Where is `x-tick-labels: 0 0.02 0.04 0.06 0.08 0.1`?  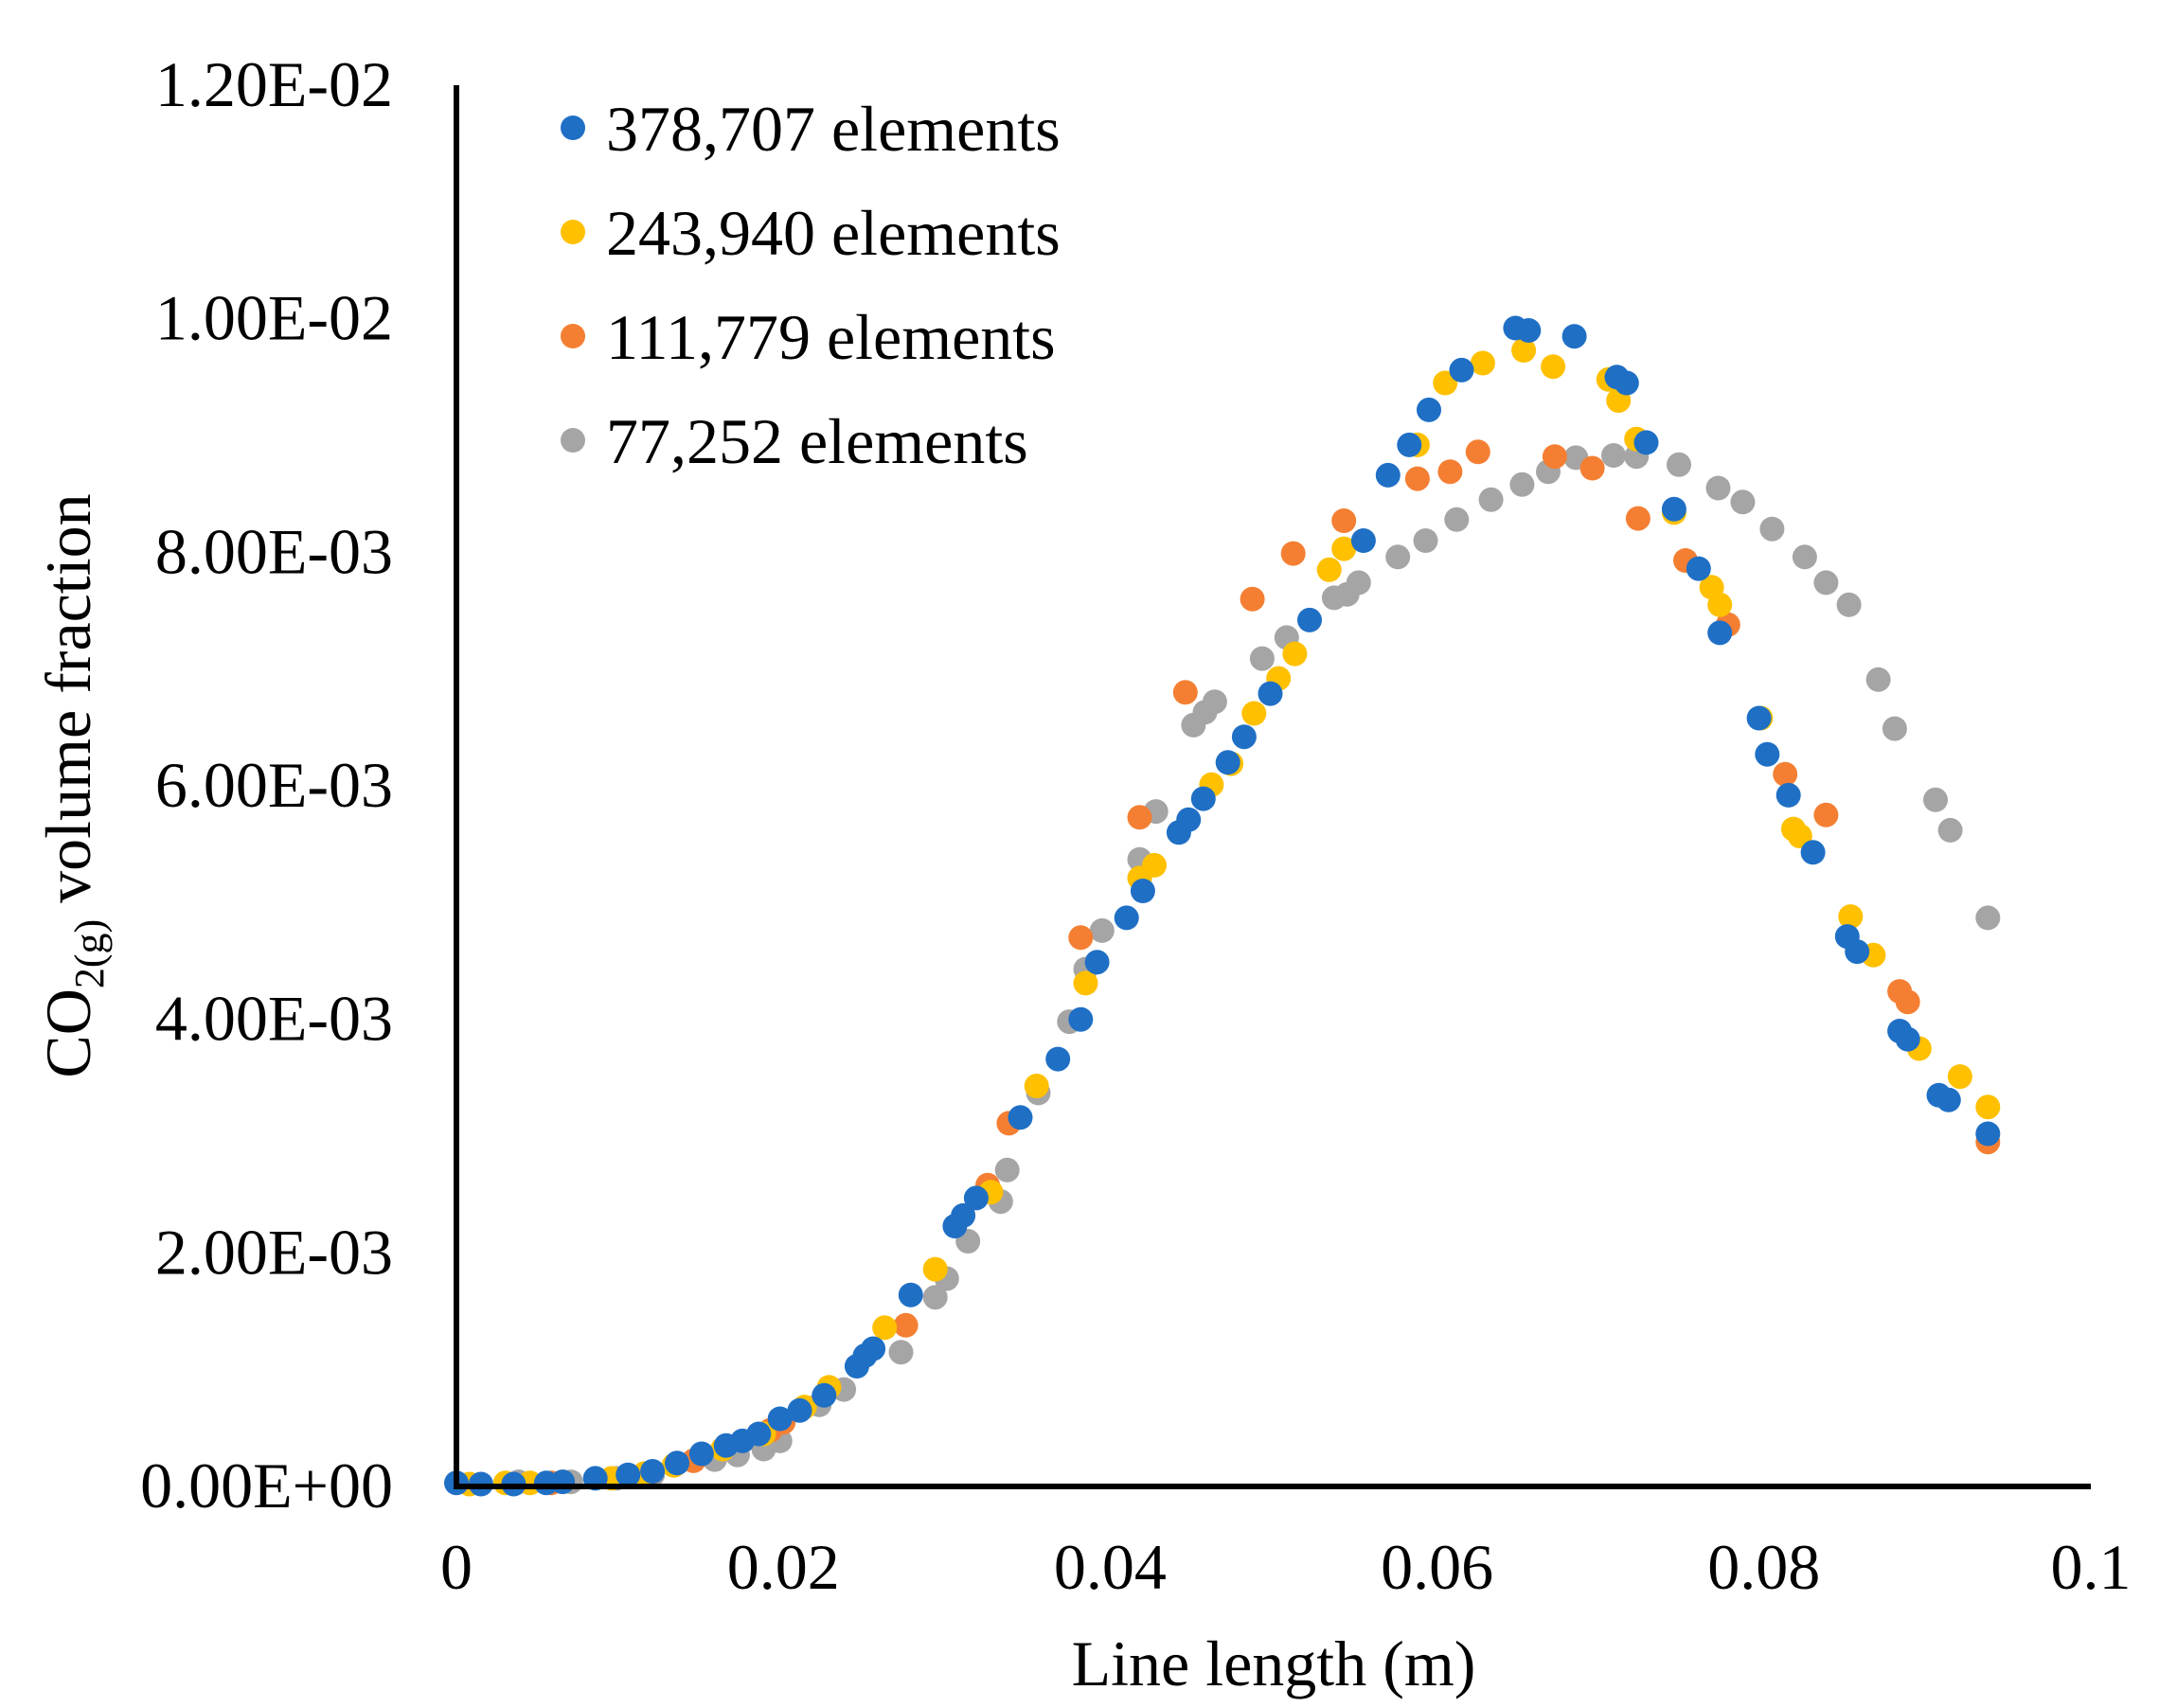 x-tick-labels: 0 0.02 0.04 0.06 0.08 0.1 is located at coordinates (1286, 1567).